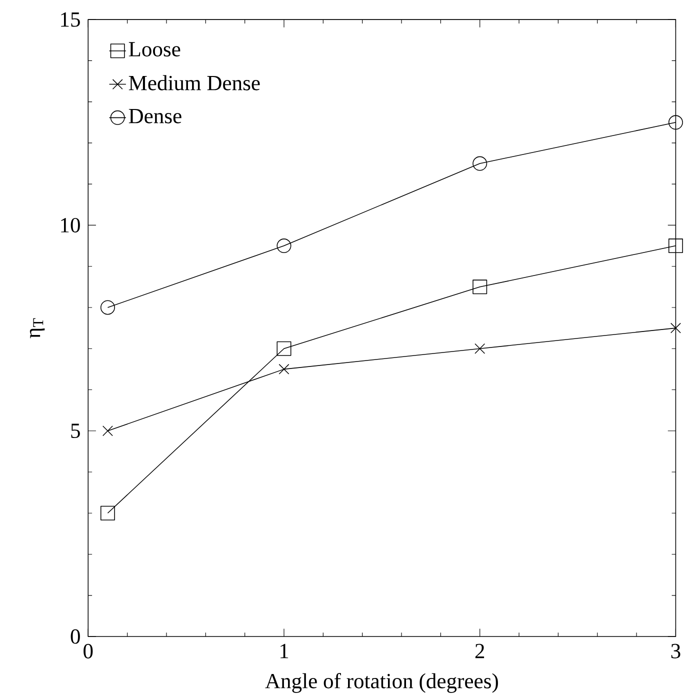 The width and height of the screenshot is (688, 700). Describe the element at coordinates (381, 683) in the screenshot. I see `x-axis-title: Angle of rotation (degrees)` at that location.